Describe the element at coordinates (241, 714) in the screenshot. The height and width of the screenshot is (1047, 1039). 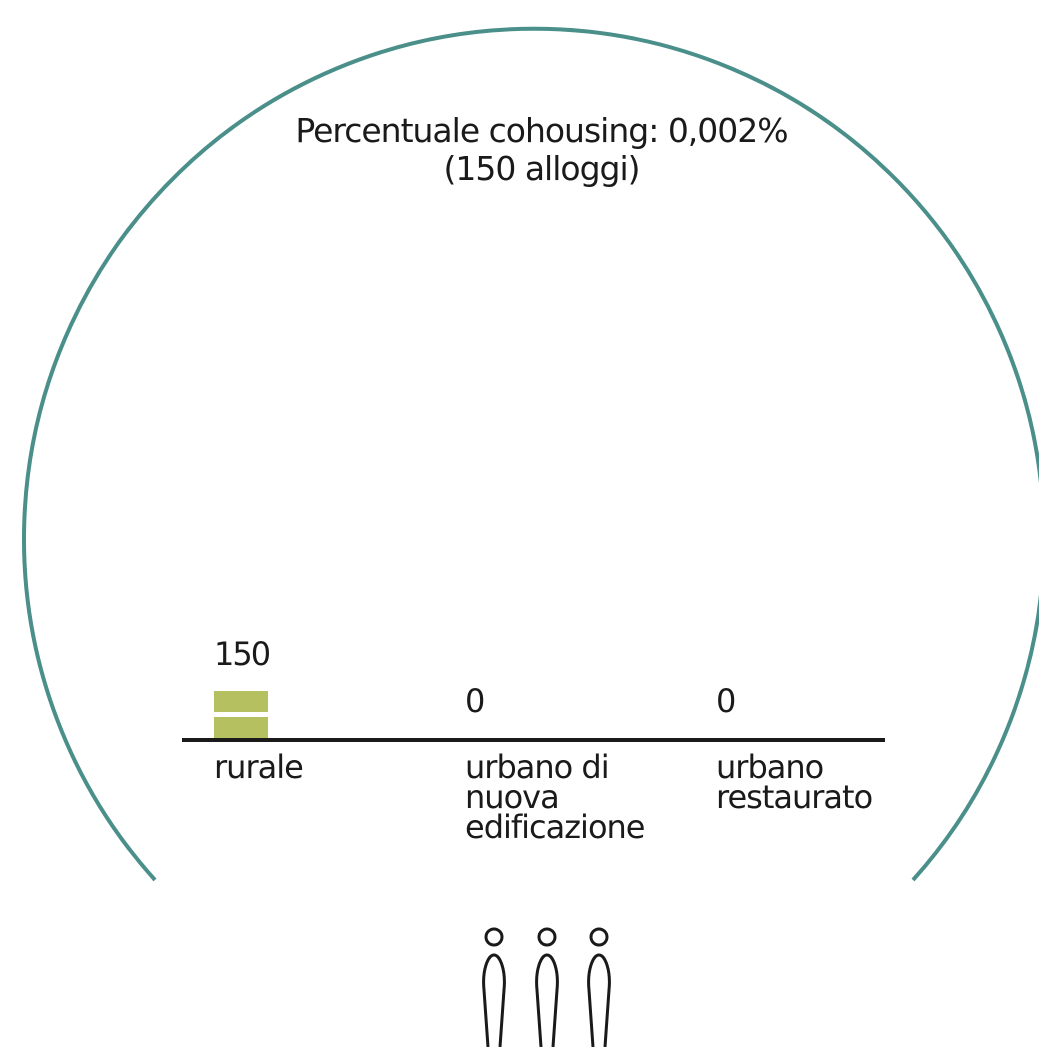
I see `bars-group` at that location.